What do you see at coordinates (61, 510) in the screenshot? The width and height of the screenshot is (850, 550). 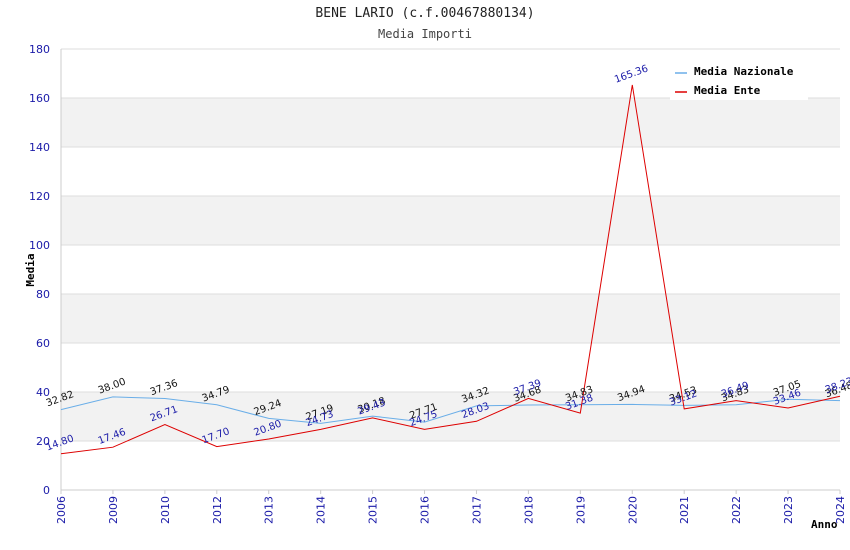 I see `x-tick-label: 2006` at bounding box center [61, 510].